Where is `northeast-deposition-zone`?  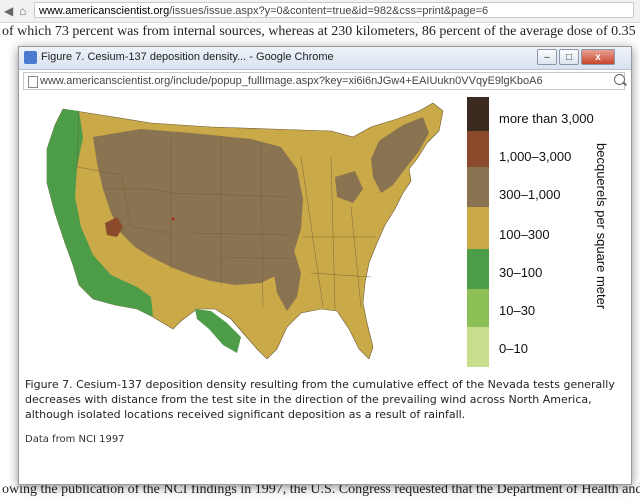 northeast-deposition-zone is located at coordinates (400, 155).